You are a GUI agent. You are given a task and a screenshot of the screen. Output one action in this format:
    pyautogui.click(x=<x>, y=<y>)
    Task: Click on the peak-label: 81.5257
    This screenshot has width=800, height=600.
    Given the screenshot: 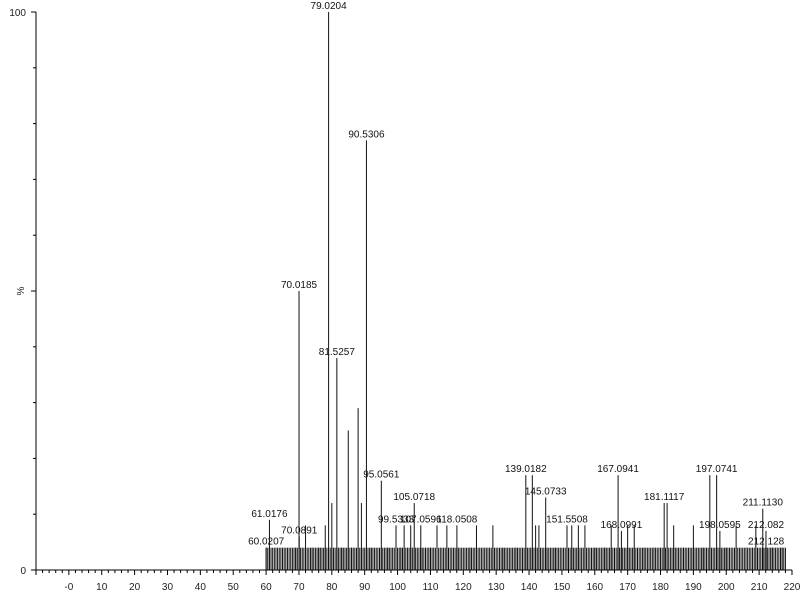 What is the action you would take?
    pyautogui.click(x=337, y=352)
    